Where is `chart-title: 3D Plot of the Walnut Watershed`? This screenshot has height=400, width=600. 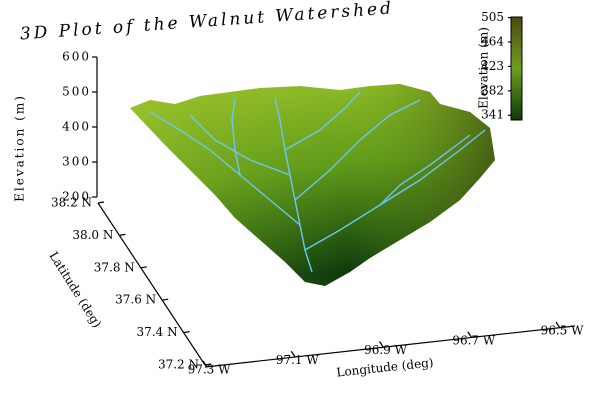 chart-title: 3D Plot of the Walnut Watershed is located at coordinates (206, 22).